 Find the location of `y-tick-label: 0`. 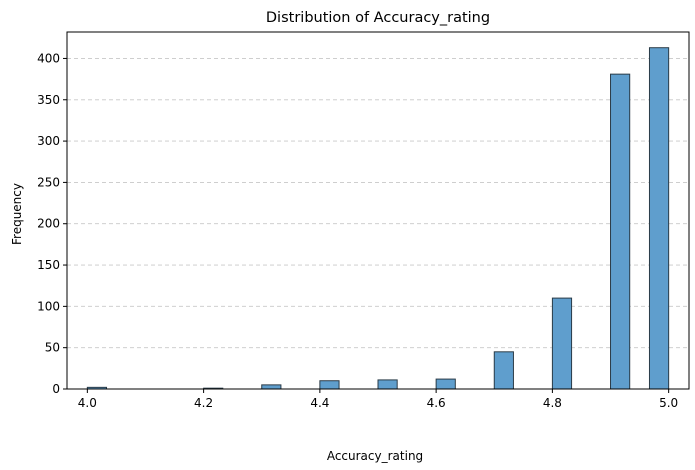

y-tick-label: 0 is located at coordinates (56, 389).